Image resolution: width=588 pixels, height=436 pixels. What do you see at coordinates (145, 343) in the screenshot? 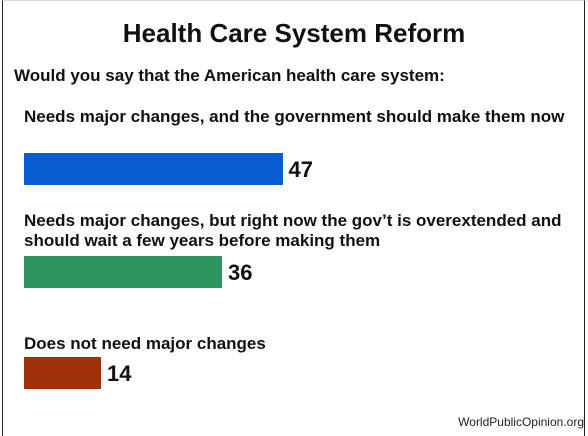
I see `category-label-3: Does not need major changes` at bounding box center [145, 343].